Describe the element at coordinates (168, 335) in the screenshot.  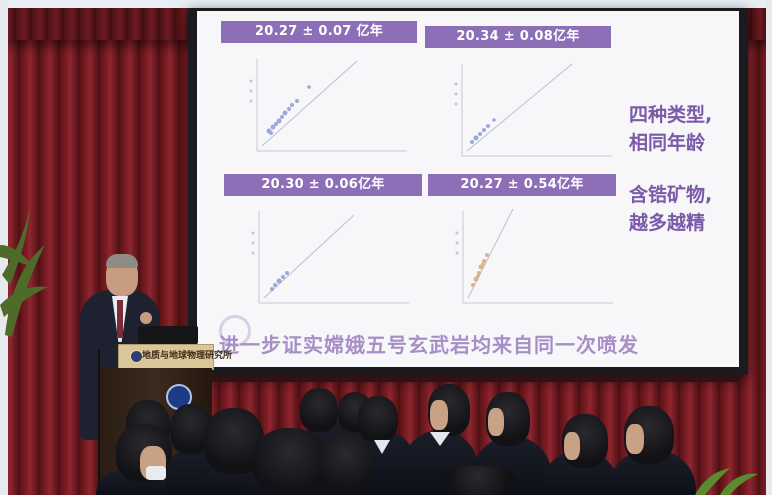
I see `laptop` at that location.